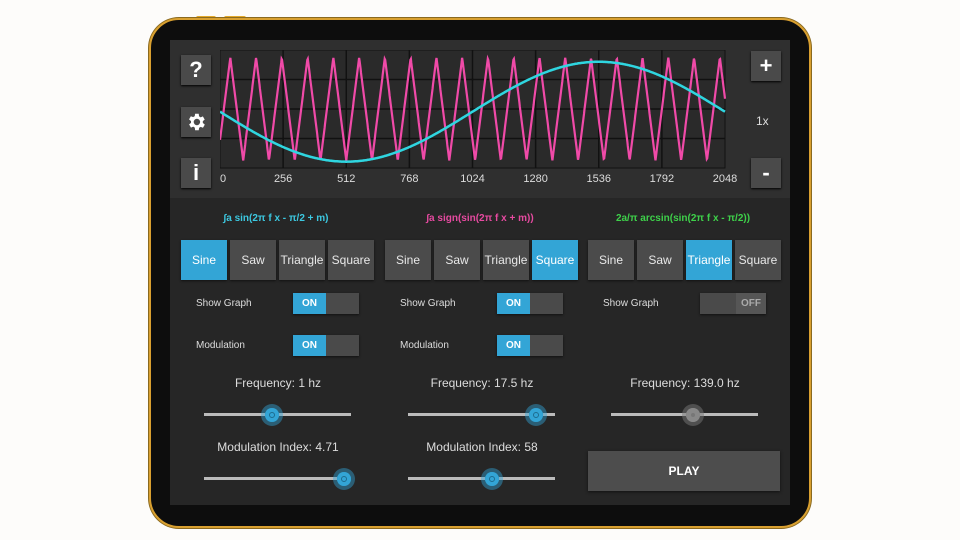 This screenshot has width=960, height=540. Describe the element at coordinates (751, 303) in the screenshot. I see `toggle-state: OFF` at that location.